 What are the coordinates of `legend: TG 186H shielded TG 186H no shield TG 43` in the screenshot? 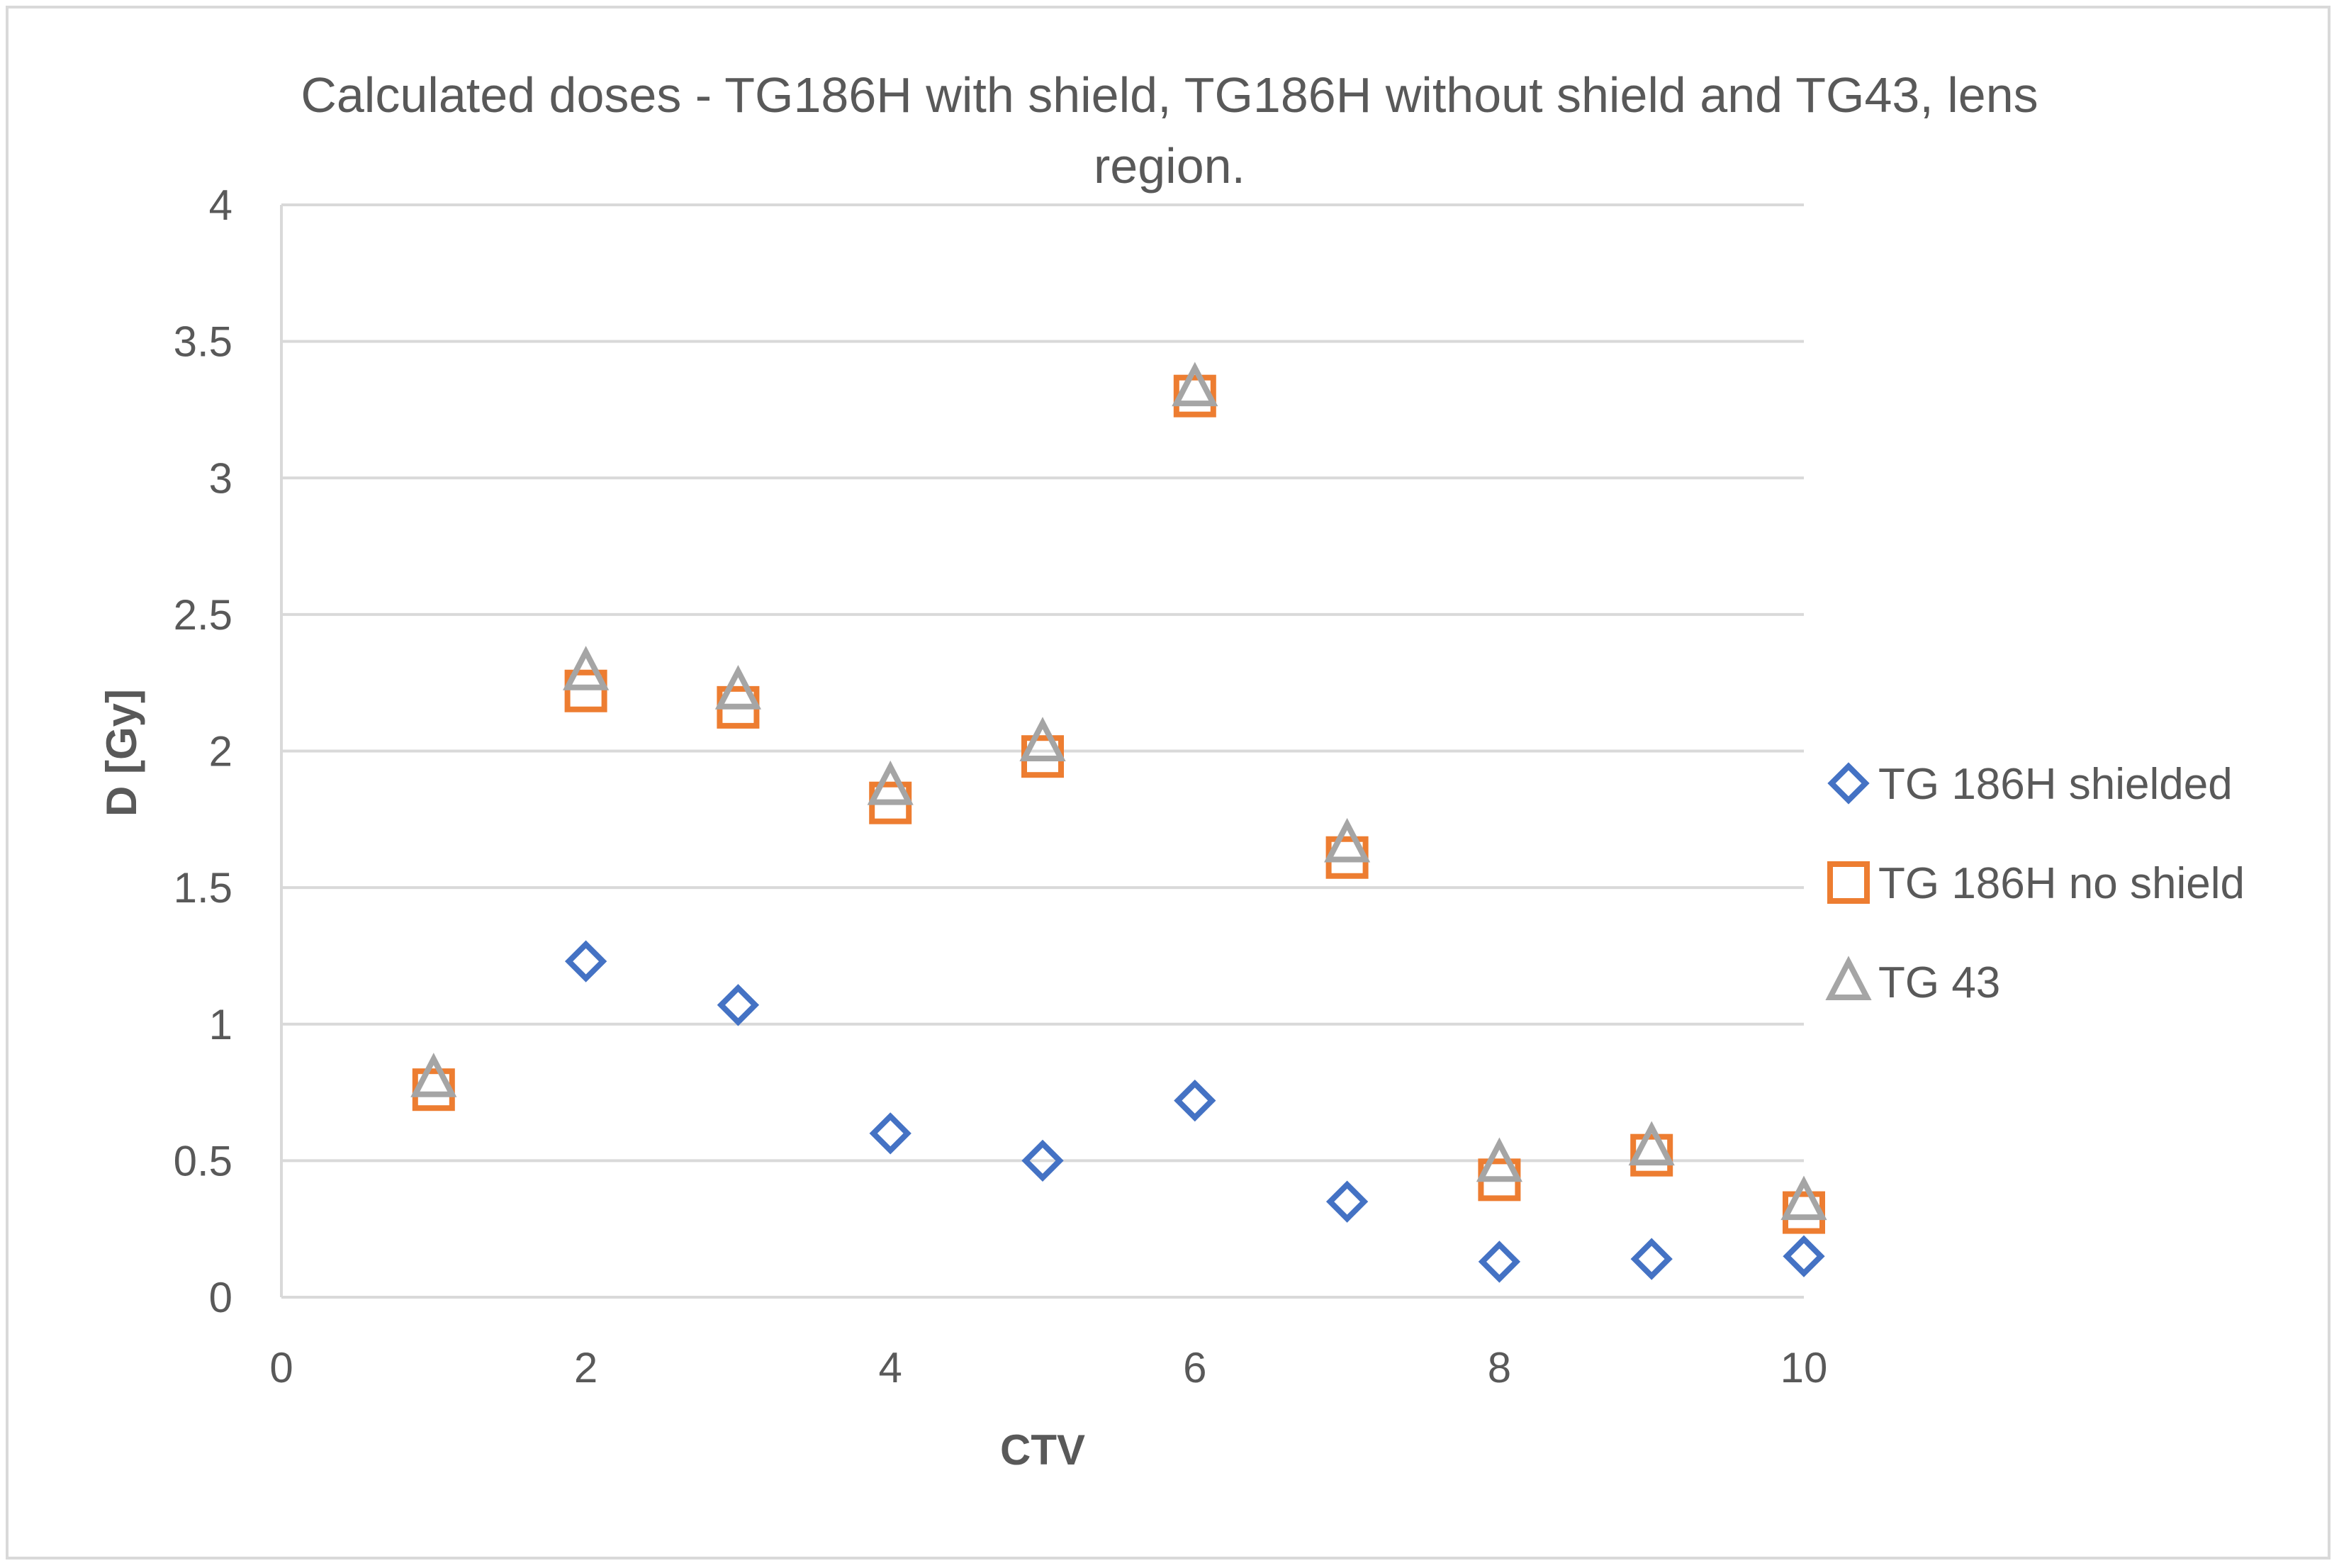 It's located at (2035, 884).